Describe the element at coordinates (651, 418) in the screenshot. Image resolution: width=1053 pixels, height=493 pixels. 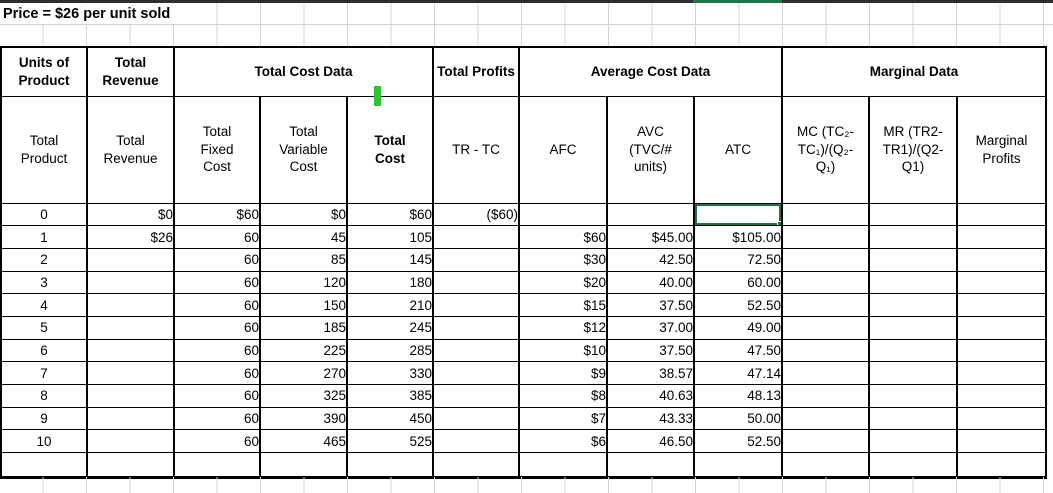
I see `cell-avc-r9: 43.33` at that location.